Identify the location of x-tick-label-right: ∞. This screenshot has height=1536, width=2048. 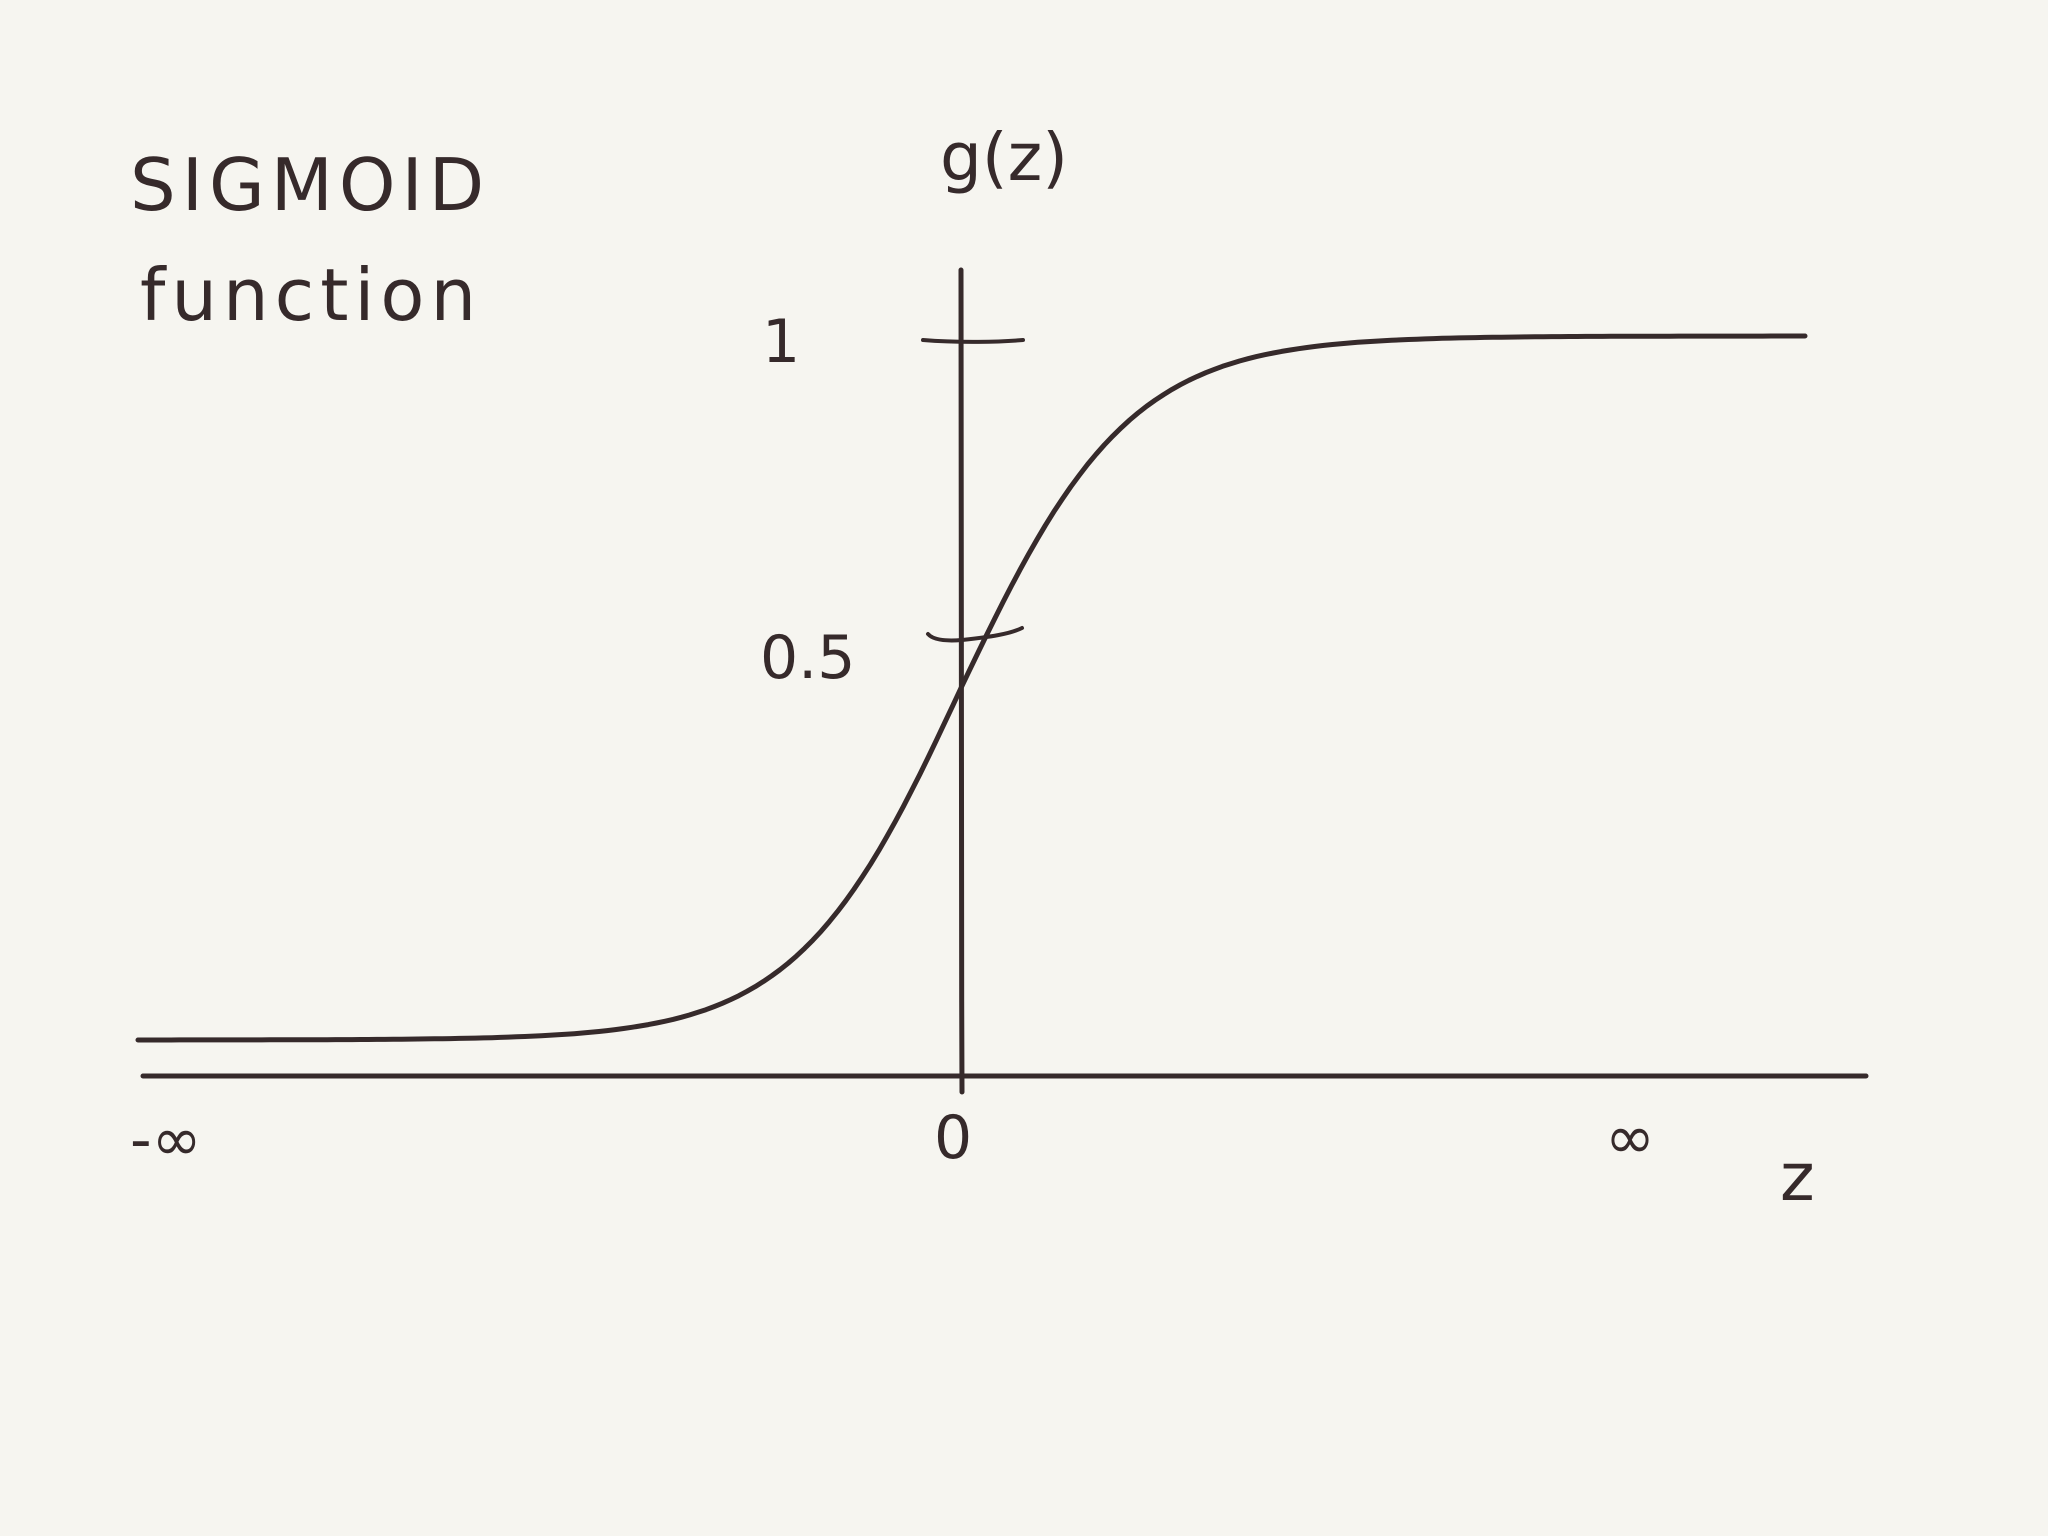
(1630, 1138).